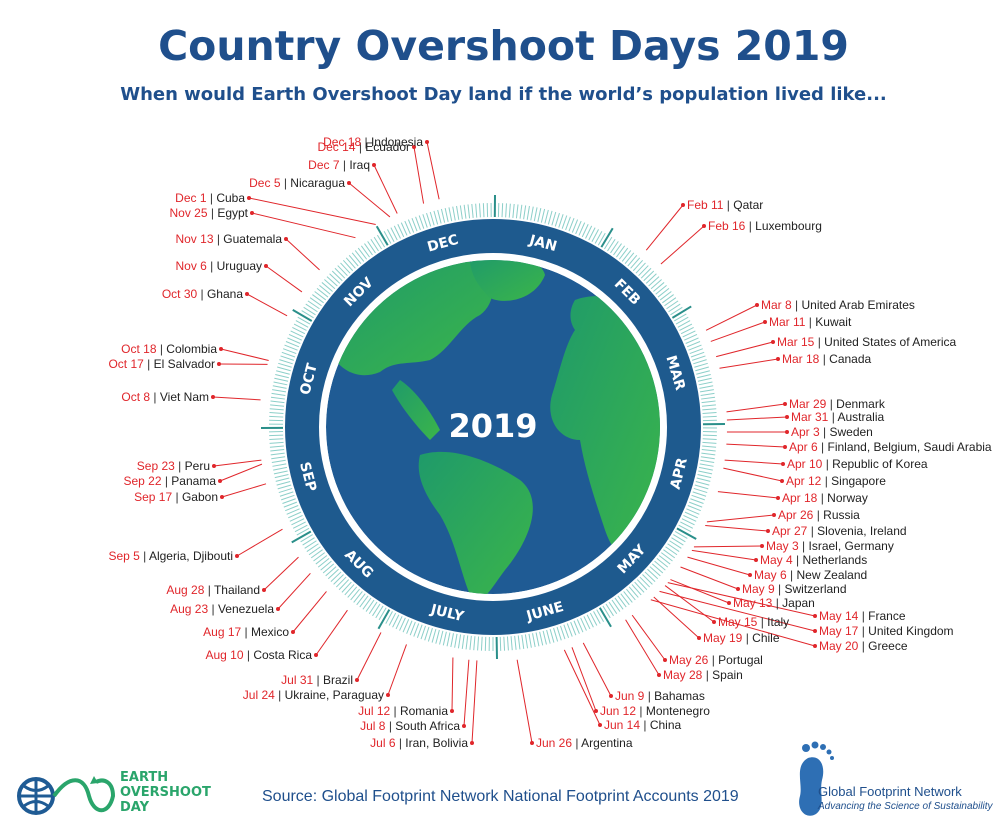 The image size is (1007, 832). What do you see at coordinates (741, 638) in the screenshot?
I see `country-label: May 19 | Chile` at bounding box center [741, 638].